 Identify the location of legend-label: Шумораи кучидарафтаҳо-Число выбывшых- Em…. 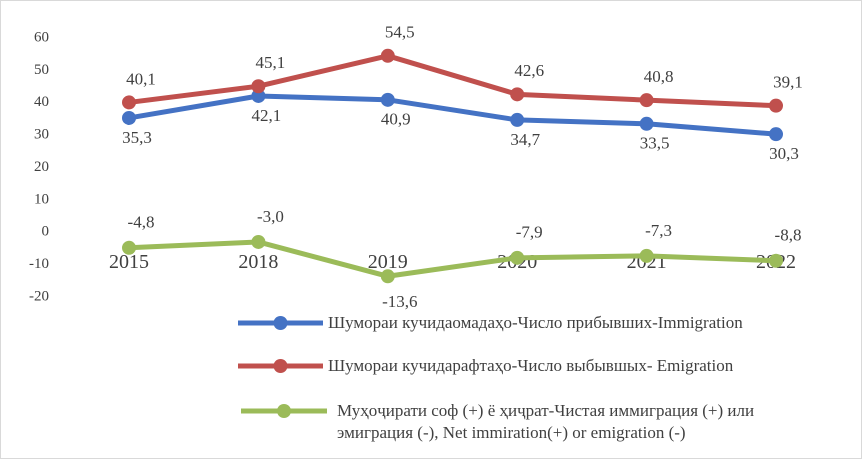
(531, 365).